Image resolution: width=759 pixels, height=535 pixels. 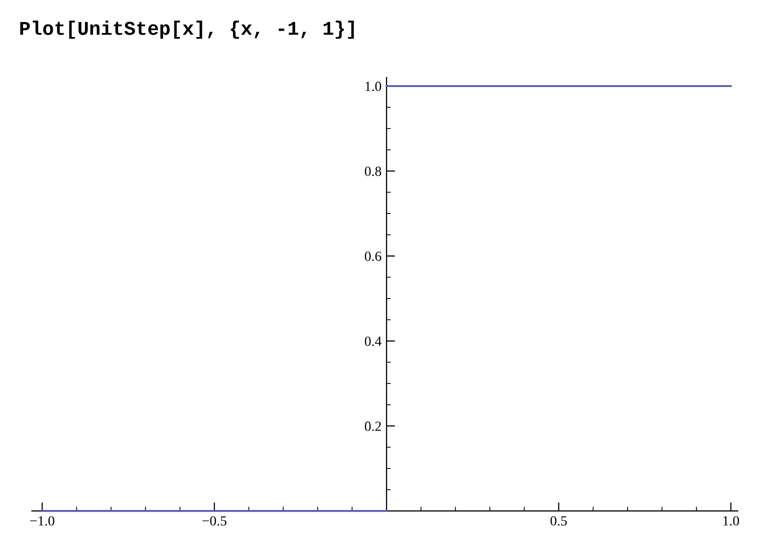 What do you see at coordinates (372, 426) in the screenshot?
I see `y-tick-label: 0.2` at bounding box center [372, 426].